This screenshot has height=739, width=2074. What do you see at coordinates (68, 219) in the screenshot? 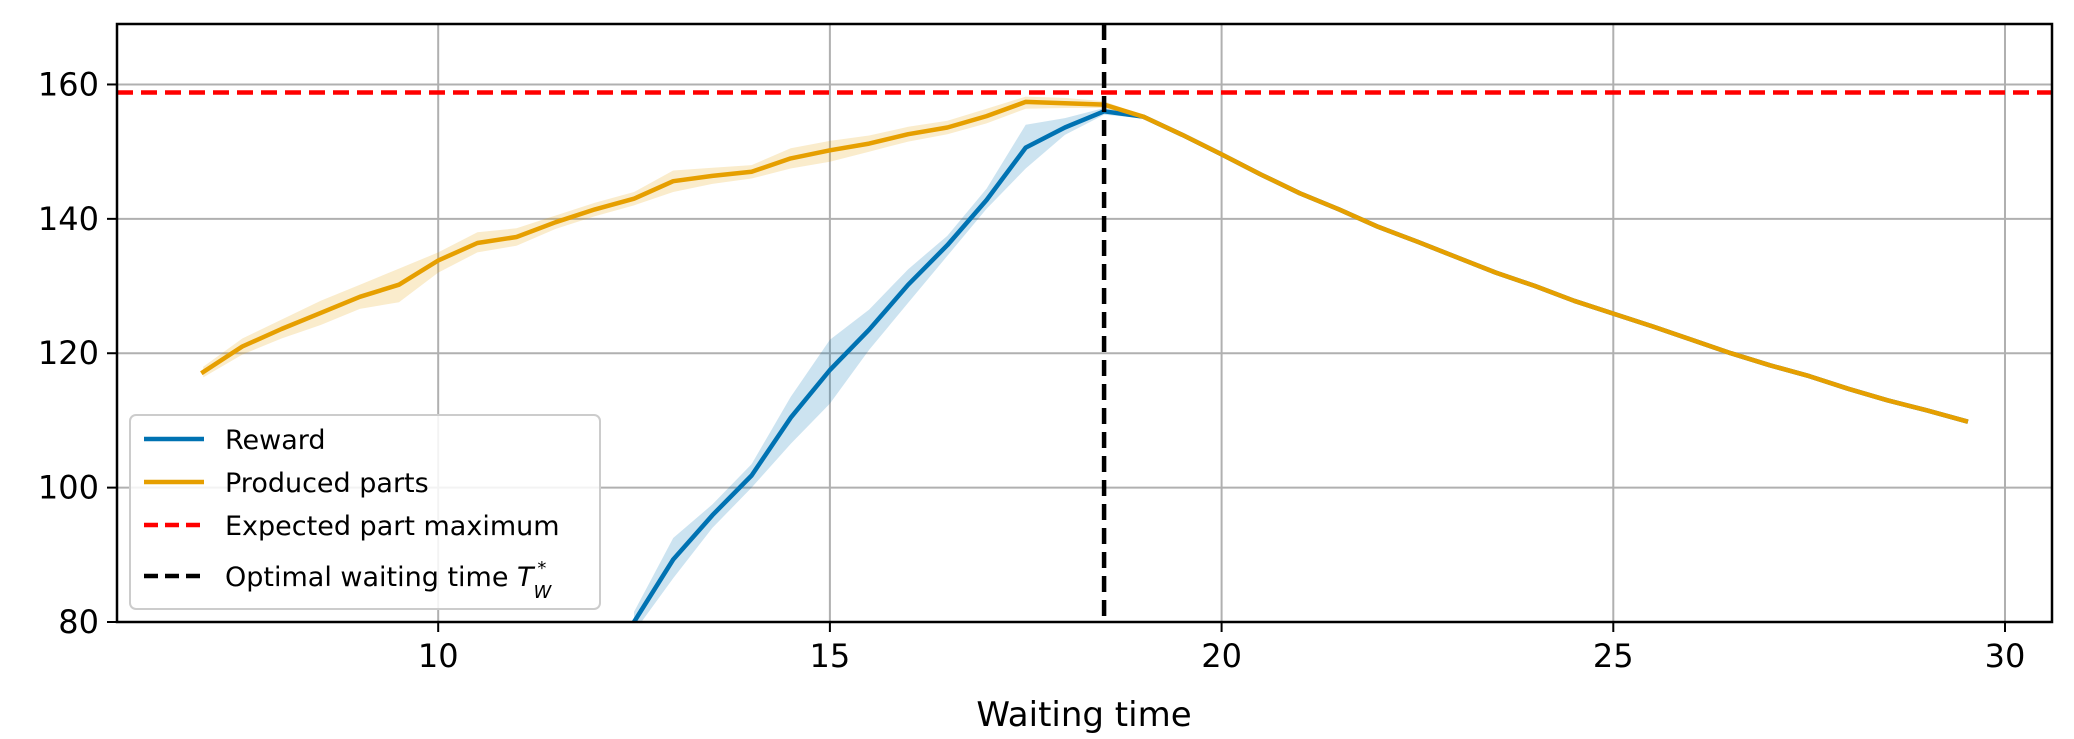
I see `y-tick-label: 140` at bounding box center [68, 219].